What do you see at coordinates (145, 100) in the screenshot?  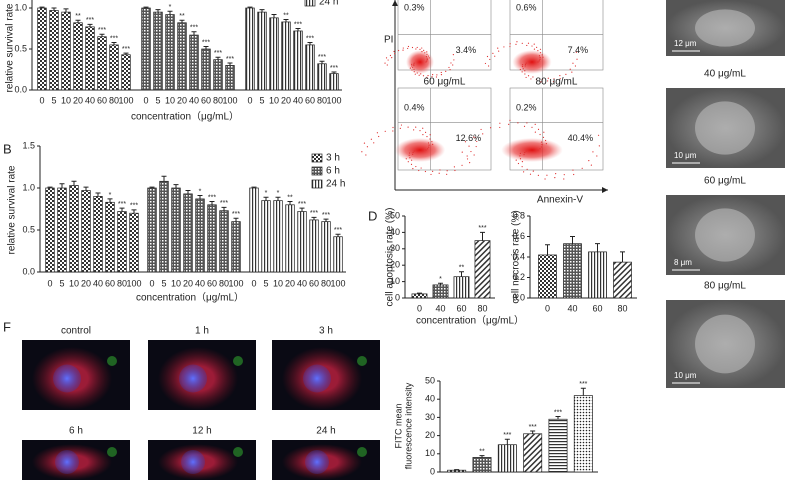 I see `x-tick-label: 0` at bounding box center [145, 100].